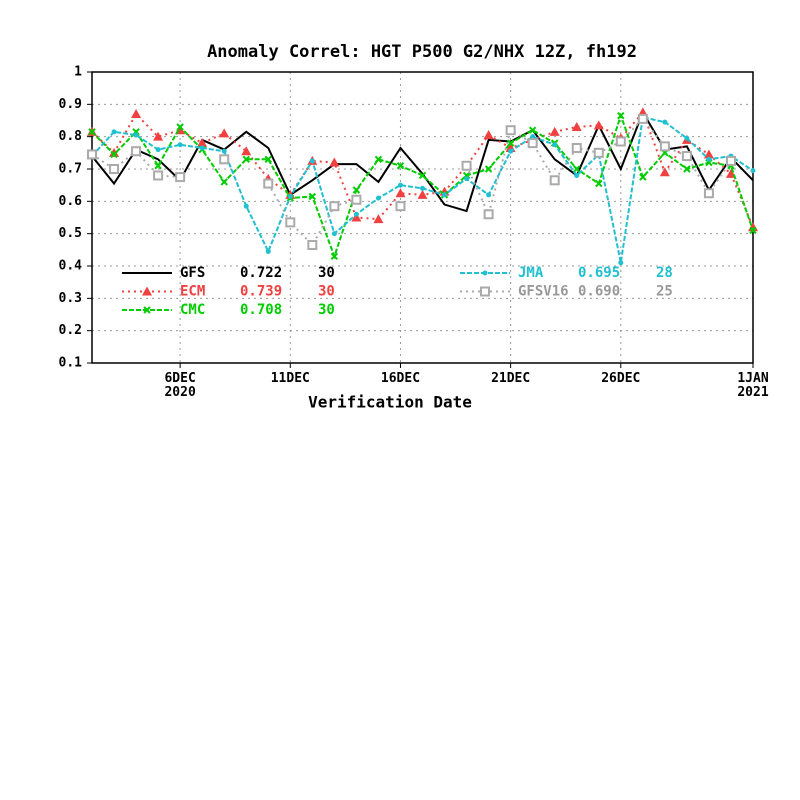 This screenshot has height=800, width=800. What do you see at coordinates (228, 273) in the screenshot?
I see `legend-entry: GFS 0.722 30` at bounding box center [228, 273].